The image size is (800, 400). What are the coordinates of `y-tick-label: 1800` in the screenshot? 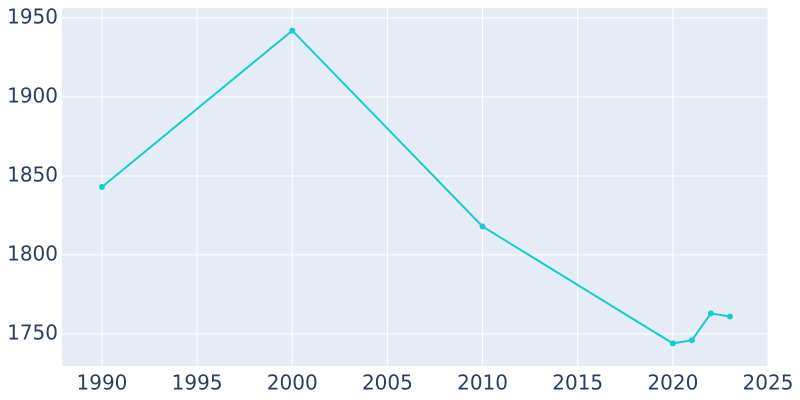 It's located at (32, 253).